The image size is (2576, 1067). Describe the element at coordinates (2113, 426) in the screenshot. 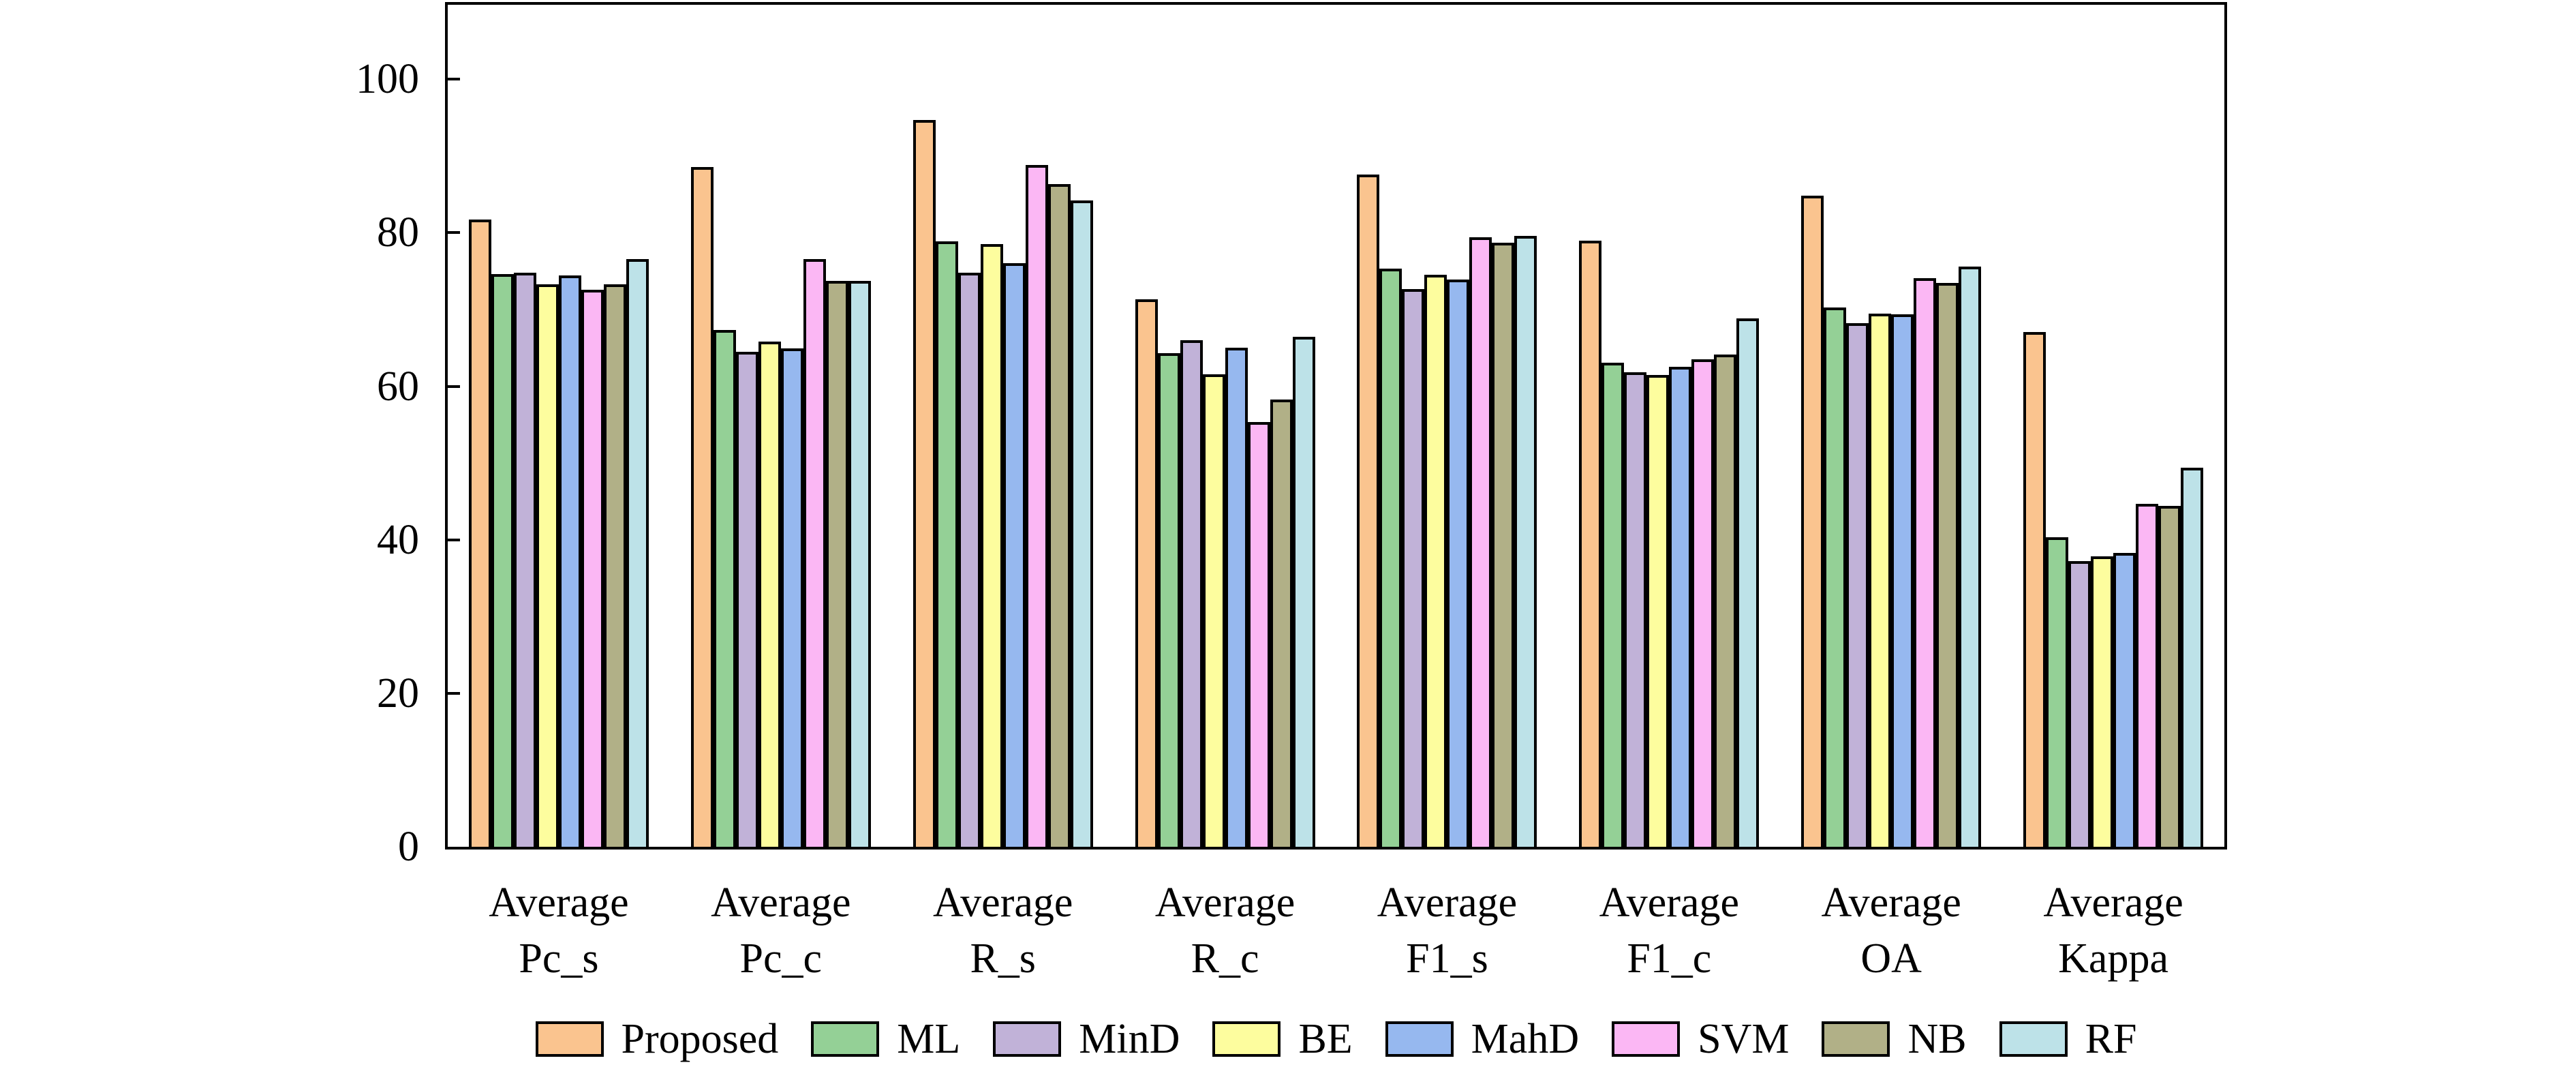

I see `bar-group-average-kappa` at that location.